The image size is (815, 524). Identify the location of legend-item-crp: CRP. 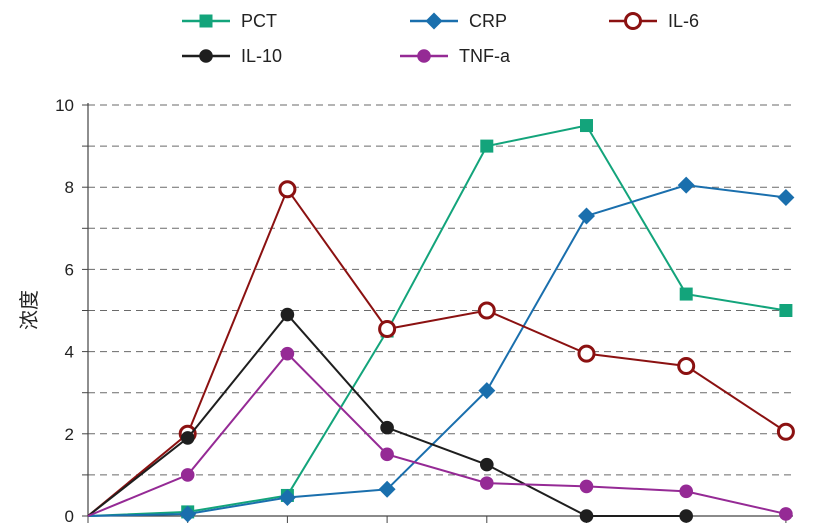
(458, 21).